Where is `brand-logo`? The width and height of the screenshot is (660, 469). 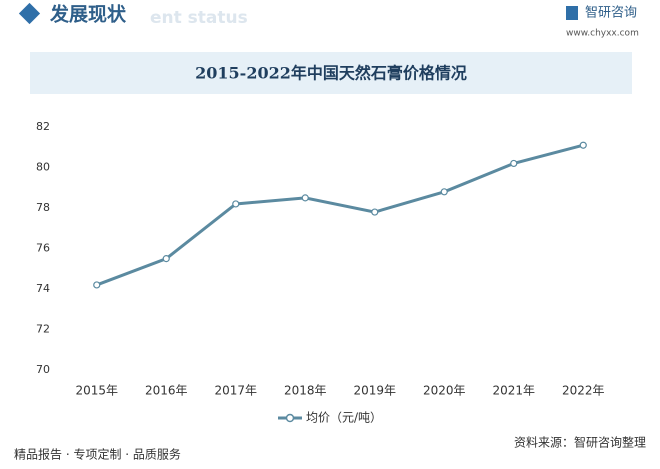
brand-logo is located at coordinates (572, 13).